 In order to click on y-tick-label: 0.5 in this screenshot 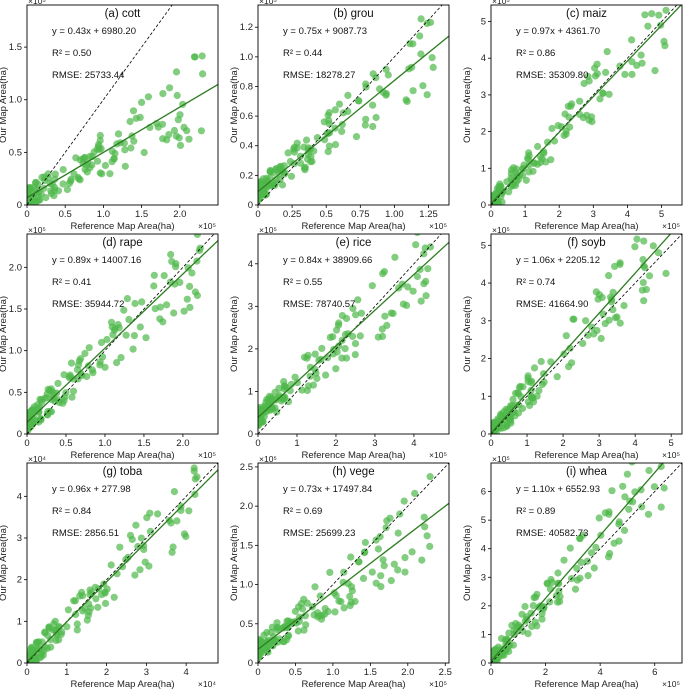, I will do `click(15, 392)`.